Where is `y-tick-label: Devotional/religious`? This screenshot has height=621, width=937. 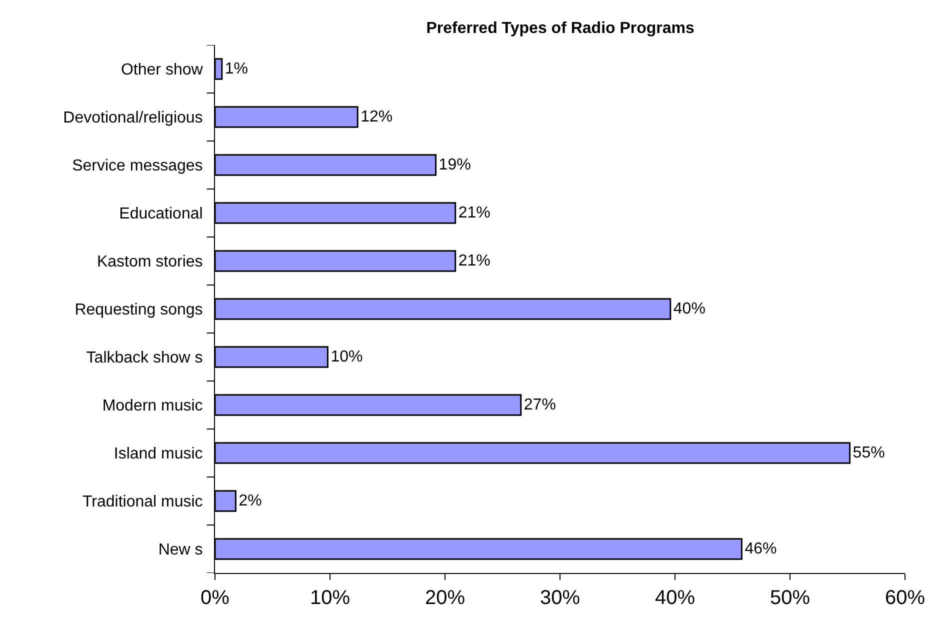 y-tick-label: Devotional/religious is located at coordinates (133, 118).